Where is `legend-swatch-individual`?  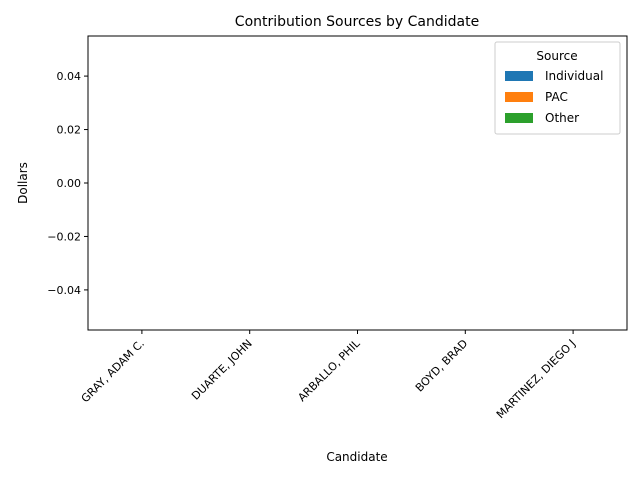 legend-swatch-individual is located at coordinates (519, 76).